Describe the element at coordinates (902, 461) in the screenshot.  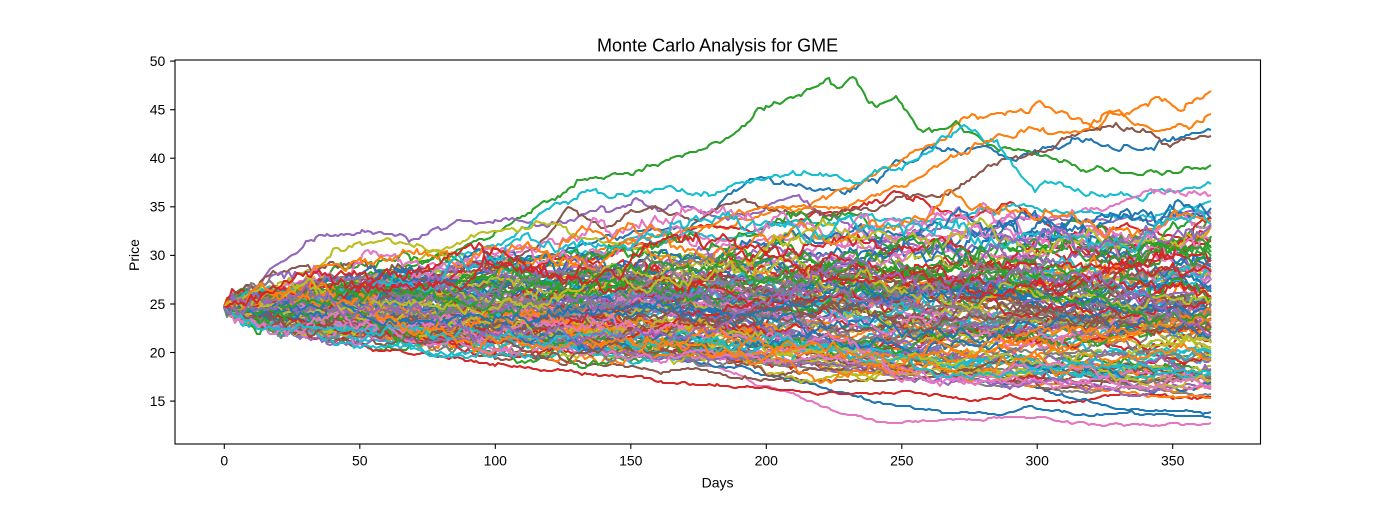
I see `svg-text: 250` at that location.